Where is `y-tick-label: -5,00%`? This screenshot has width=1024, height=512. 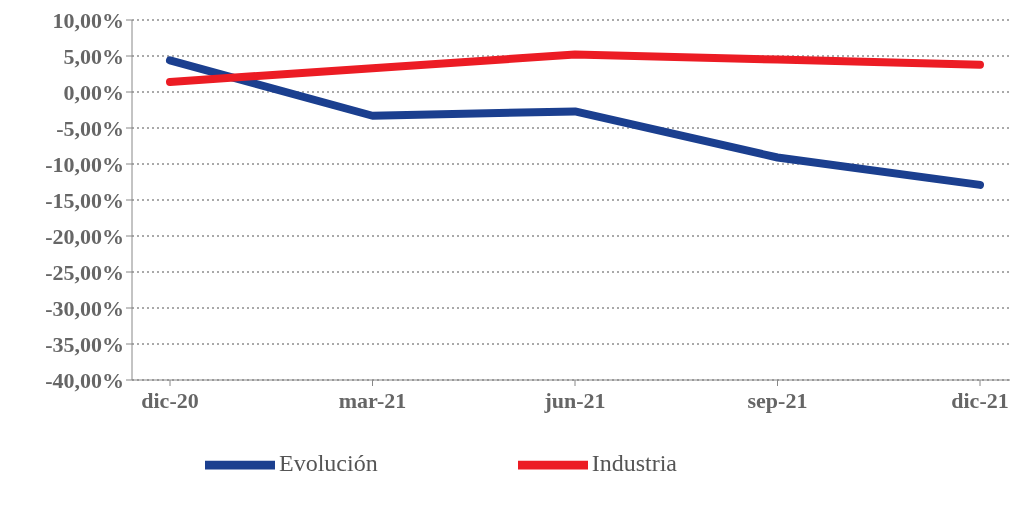 y-tick-label: -5,00% is located at coordinates (90, 128).